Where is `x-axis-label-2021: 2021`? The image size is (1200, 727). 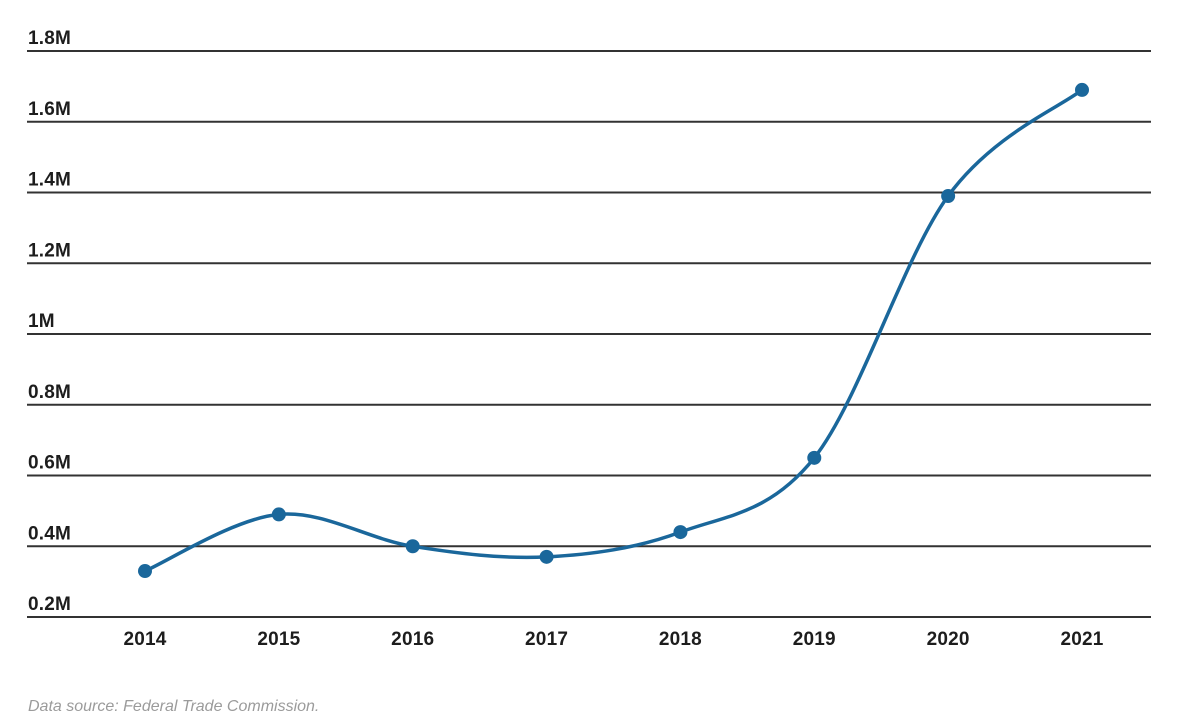 x-axis-label-2021: 2021 is located at coordinates (1081, 639).